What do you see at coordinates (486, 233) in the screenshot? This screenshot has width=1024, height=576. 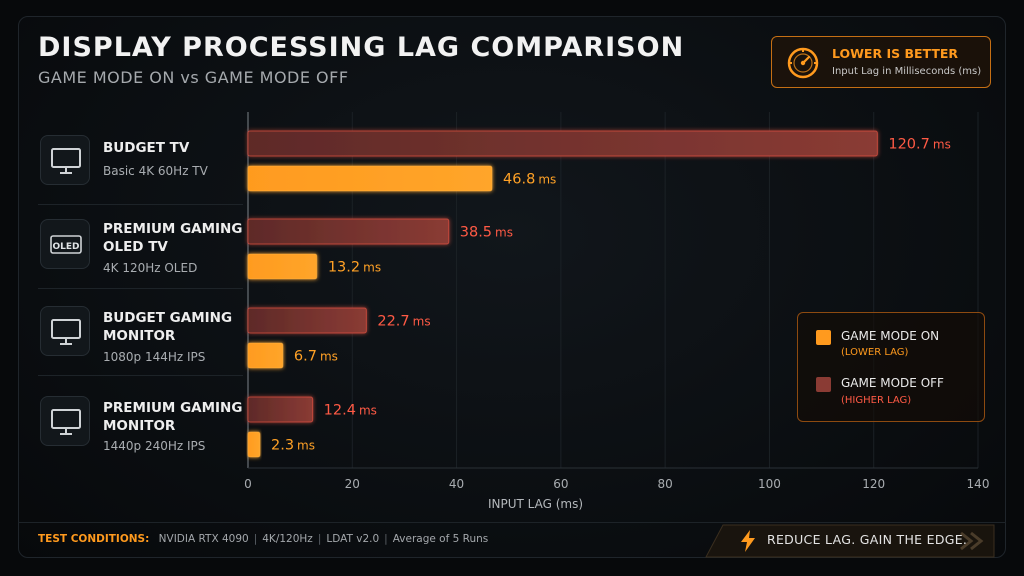 I see `bar-value-label: 38.5 ms` at bounding box center [486, 233].